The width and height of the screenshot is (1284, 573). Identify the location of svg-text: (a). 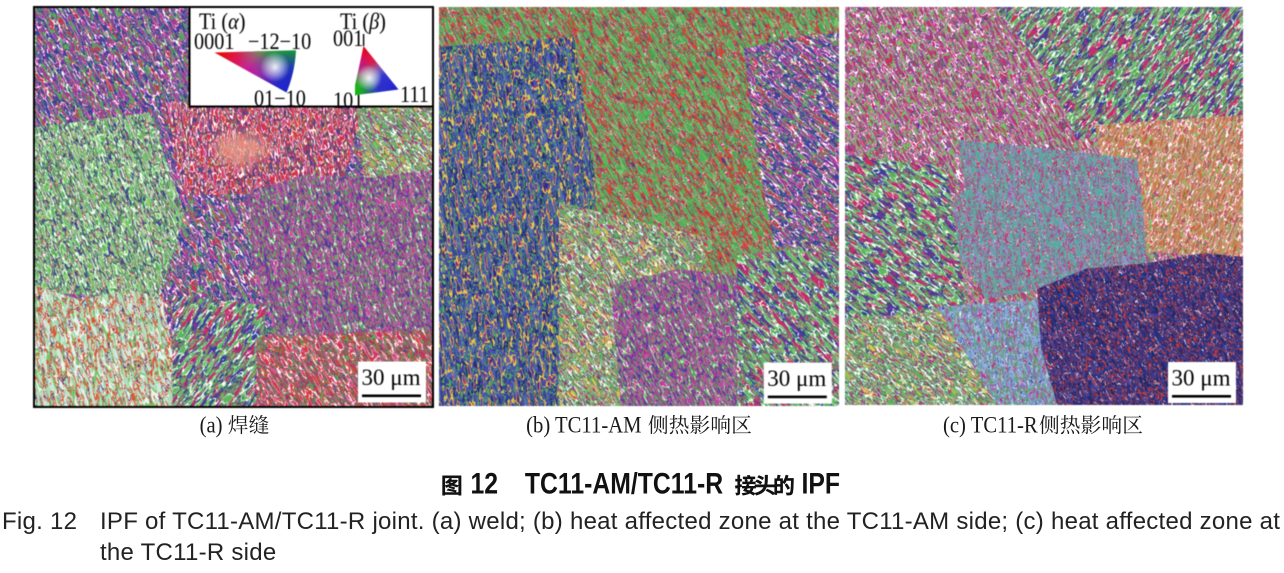
(211, 424).